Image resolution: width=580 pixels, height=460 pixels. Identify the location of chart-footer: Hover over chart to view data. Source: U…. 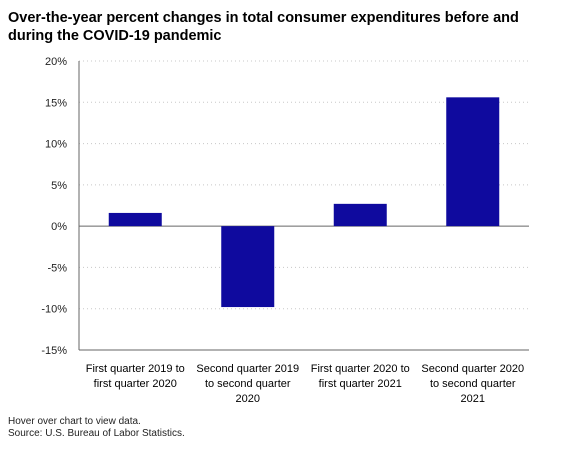
(96, 428).